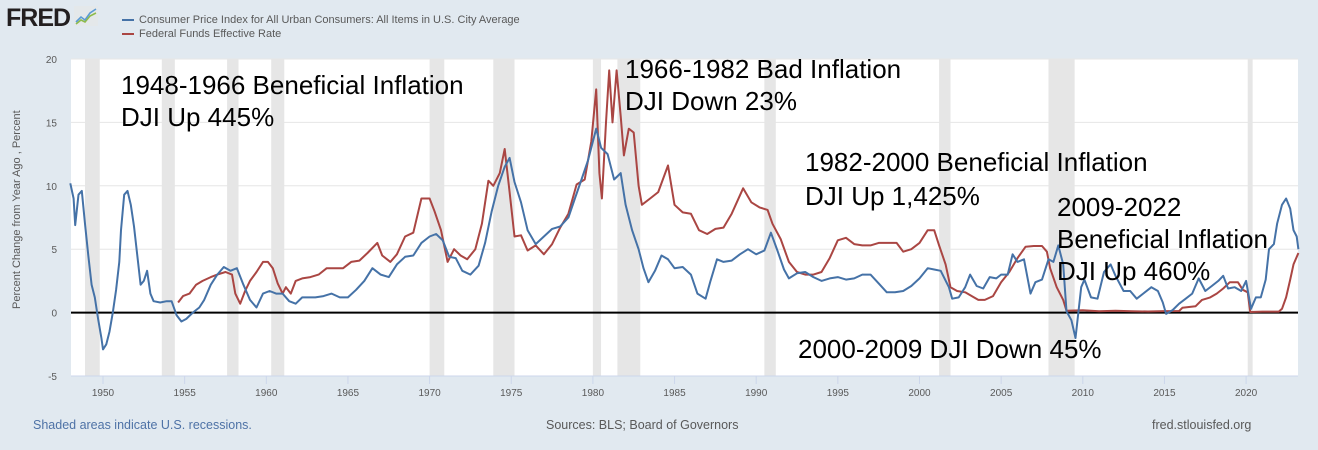  What do you see at coordinates (142, 425) in the screenshot?
I see `recession-note: Shaded areas indicate U.S. recessions.` at bounding box center [142, 425].